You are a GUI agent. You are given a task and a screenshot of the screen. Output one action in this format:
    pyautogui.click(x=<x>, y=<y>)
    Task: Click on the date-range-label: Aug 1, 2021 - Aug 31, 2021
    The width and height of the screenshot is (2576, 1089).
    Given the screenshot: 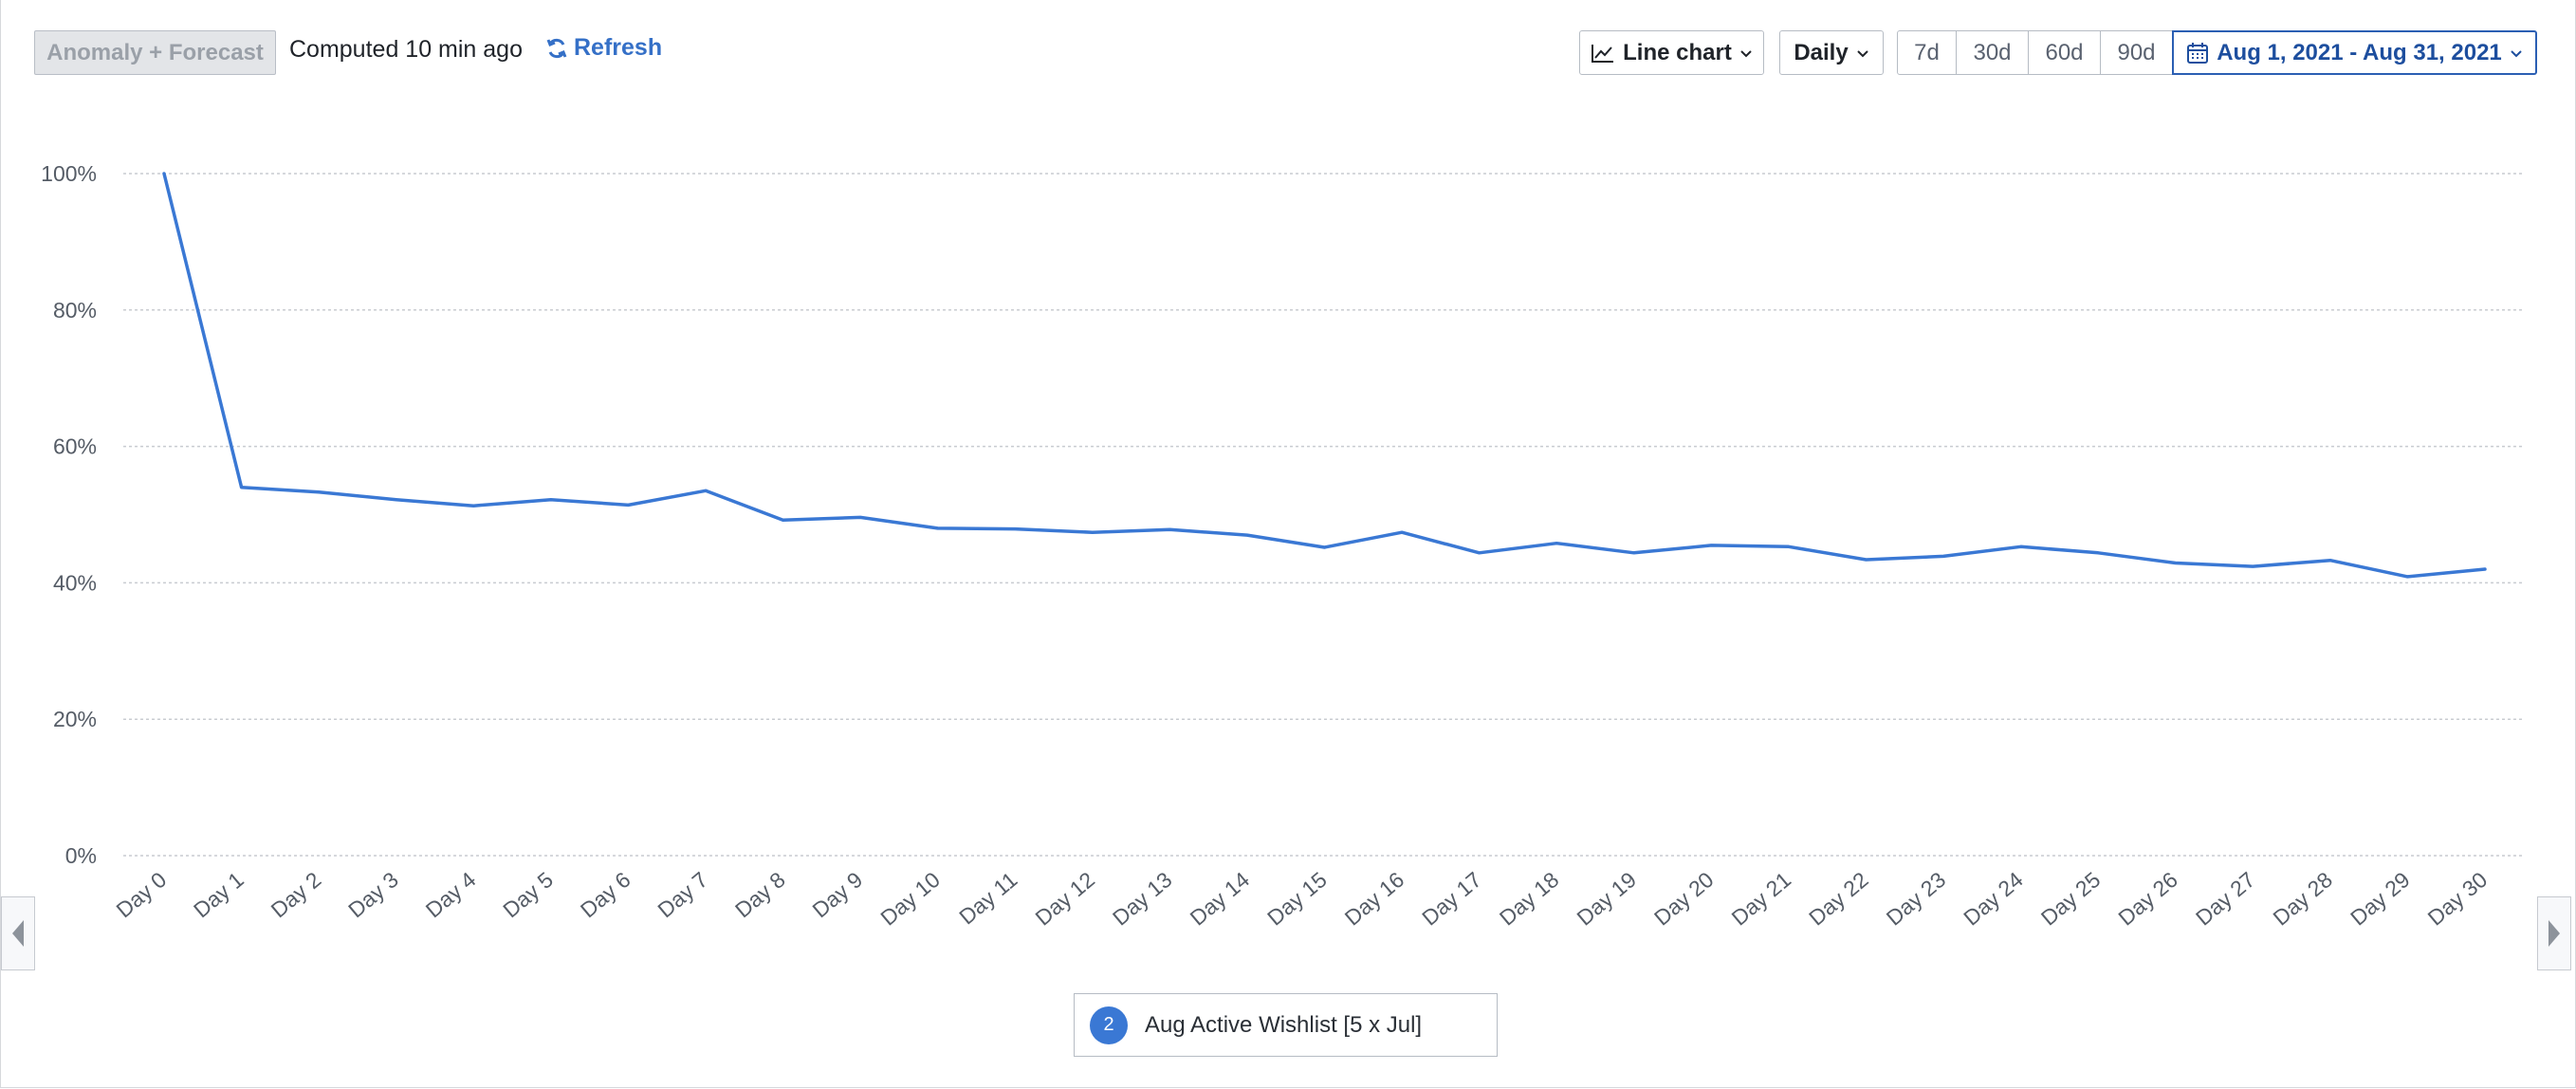 What is the action you would take?
    pyautogui.click(x=2359, y=52)
    